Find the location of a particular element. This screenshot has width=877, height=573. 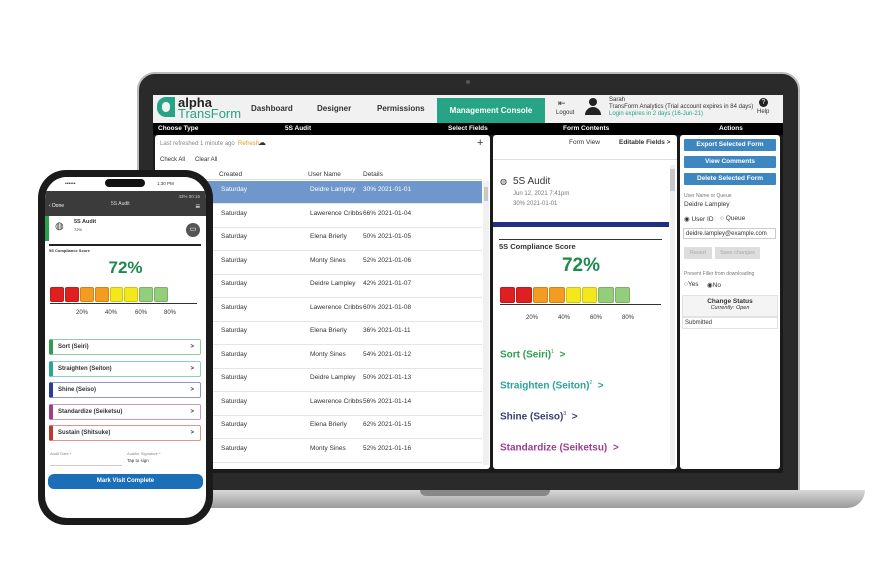

last-refreshed: Last refreshed 1 minute ago is located at coordinates (197, 144).